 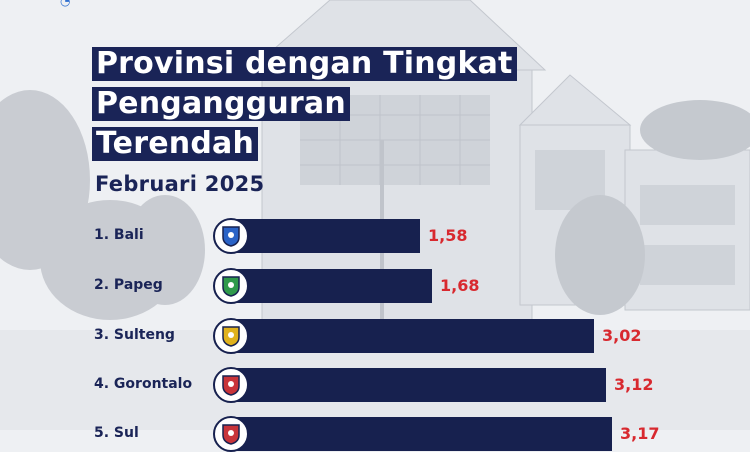 I want to click on top-logo-fragment: ◔, so click(x=65, y=4).